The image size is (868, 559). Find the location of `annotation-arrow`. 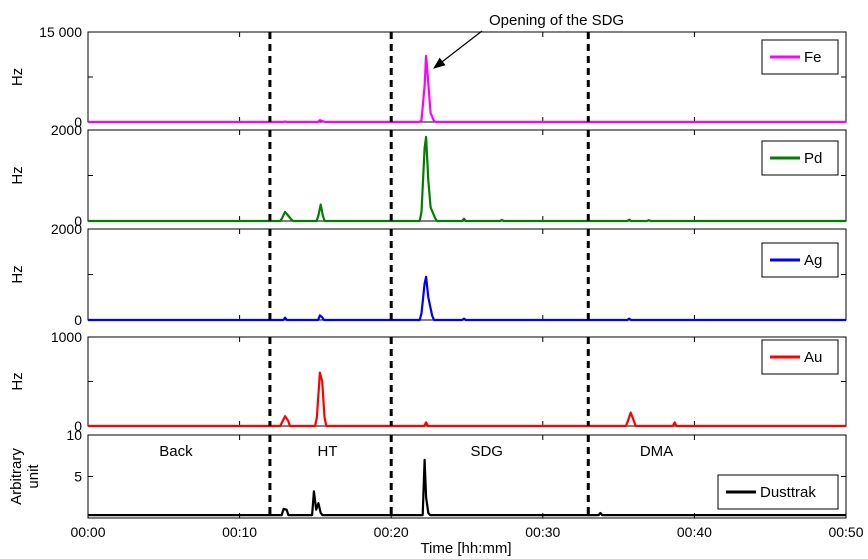

annotation-arrow is located at coordinates (458, 49).